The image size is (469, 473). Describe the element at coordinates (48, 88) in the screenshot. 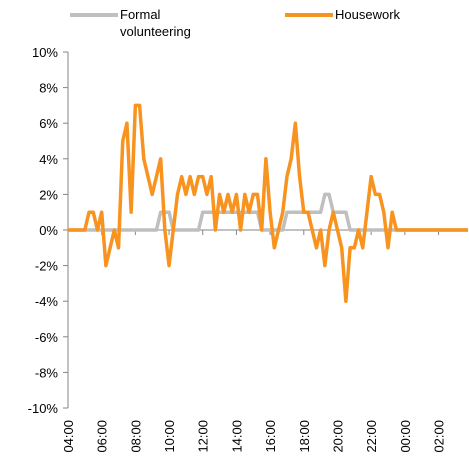

I see `y-tick-label: 8%` at that location.